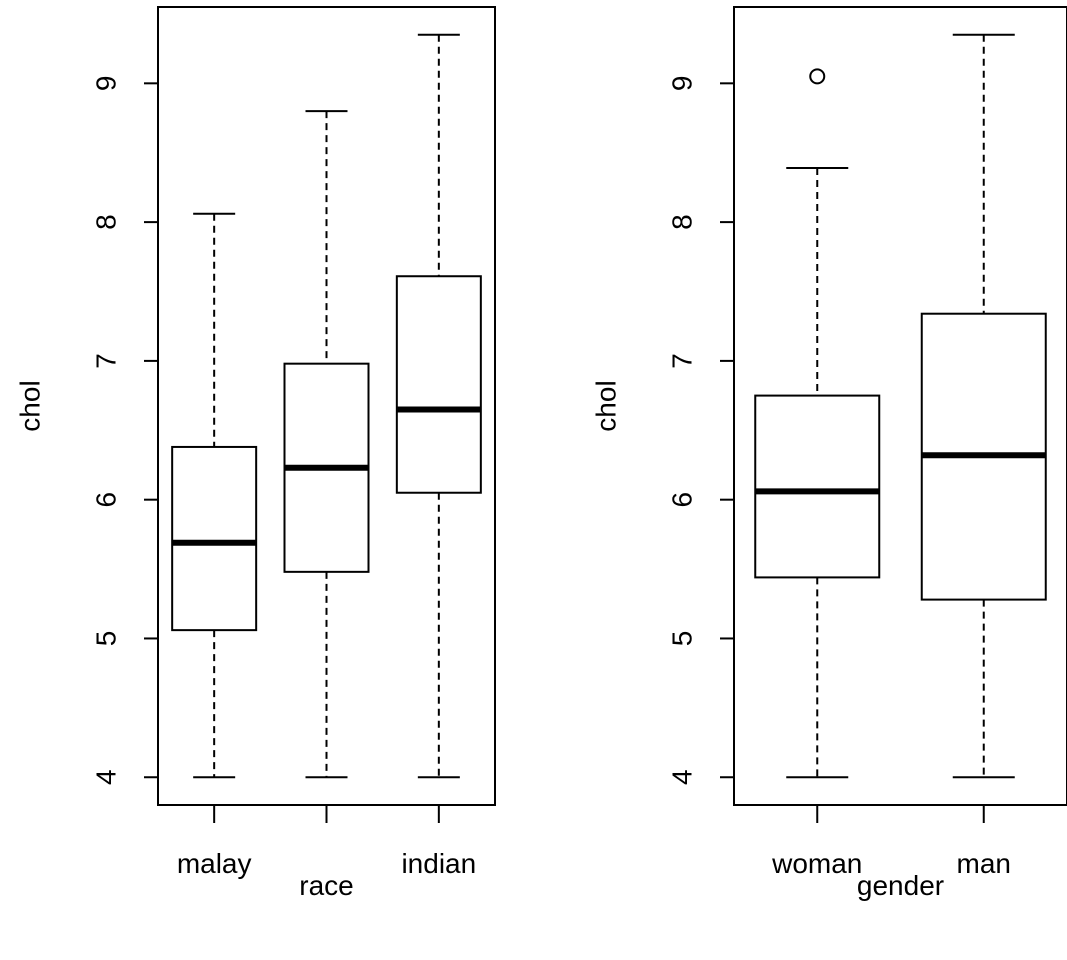  I want to click on x-axis-title: race, so click(326, 885).